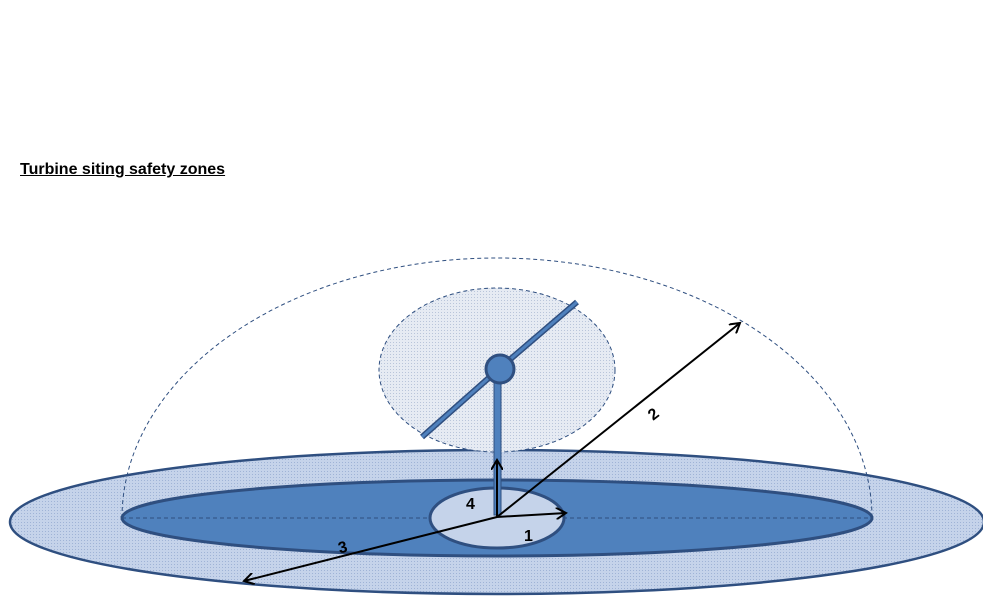 This screenshot has height=596, width=983. What do you see at coordinates (500, 369) in the screenshot?
I see `hub` at bounding box center [500, 369].